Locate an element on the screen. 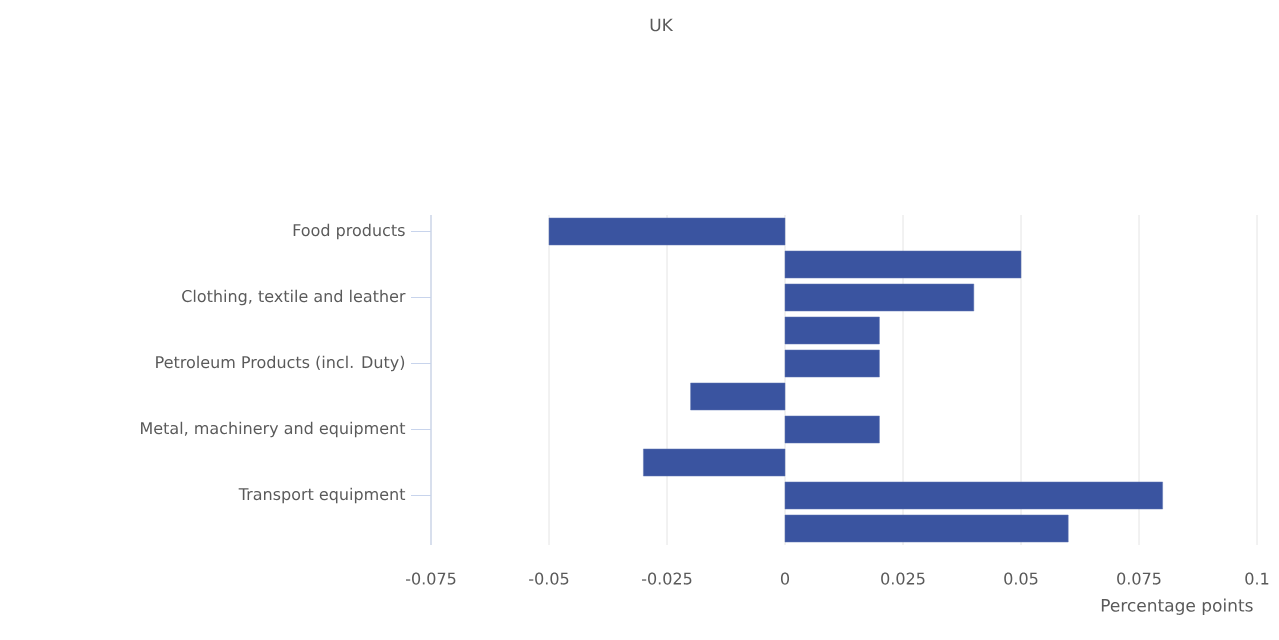 This screenshot has width=1279, height=640. x-tick-label: 0 is located at coordinates (785, 578).